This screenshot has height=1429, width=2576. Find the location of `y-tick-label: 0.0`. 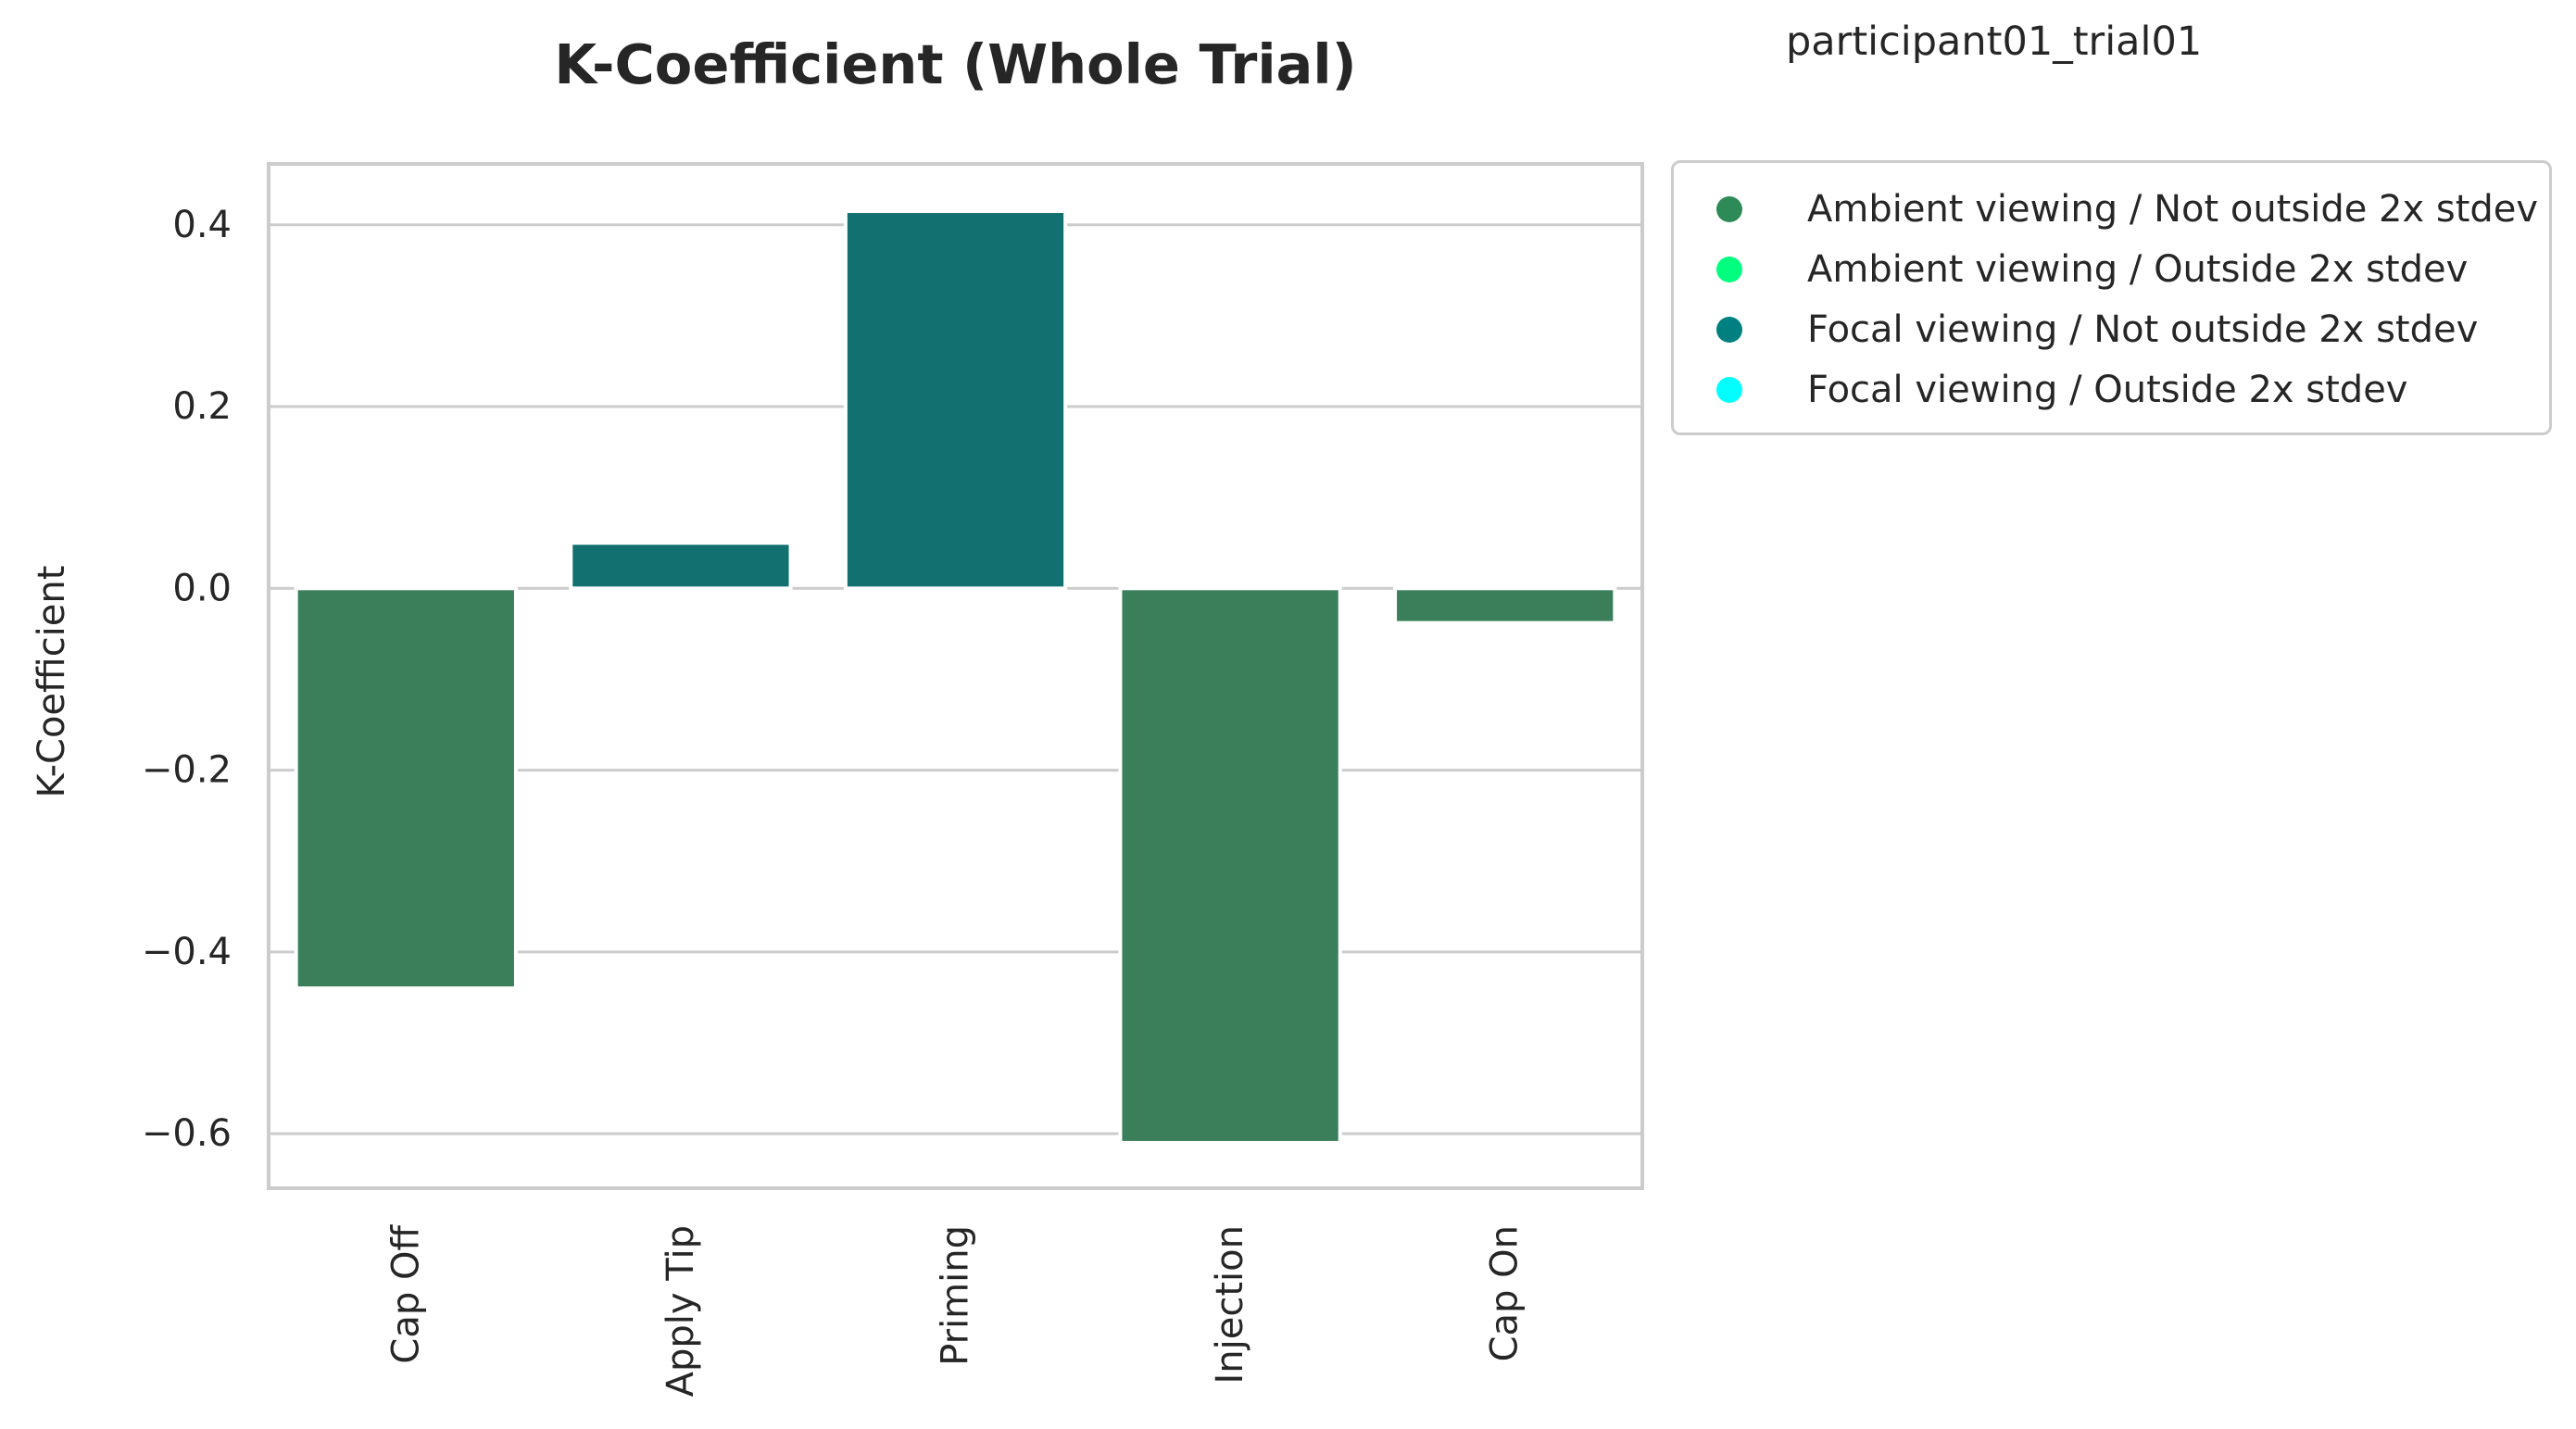

y-tick-label: 0.0 is located at coordinates (202, 588).